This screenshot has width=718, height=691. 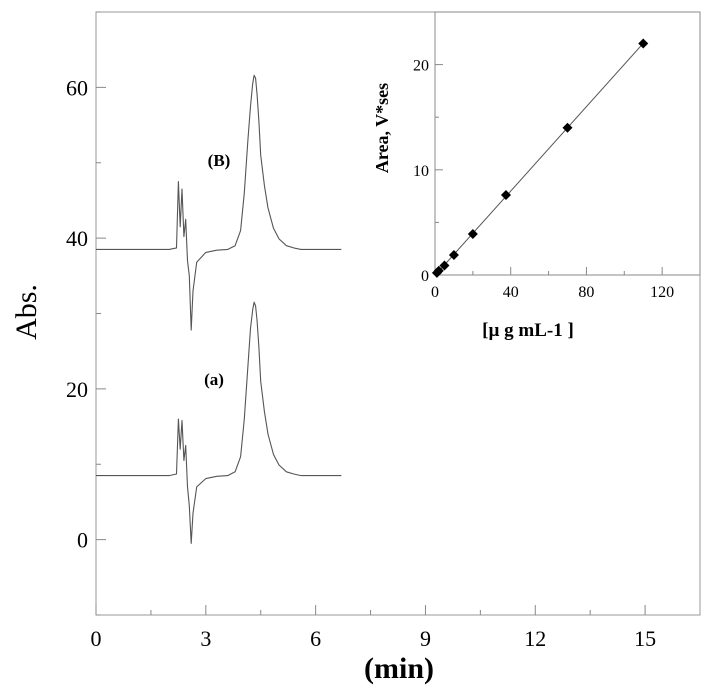 I want to click on inset-y-axis-label: Area, V*ses, so click(x=382, y=128).